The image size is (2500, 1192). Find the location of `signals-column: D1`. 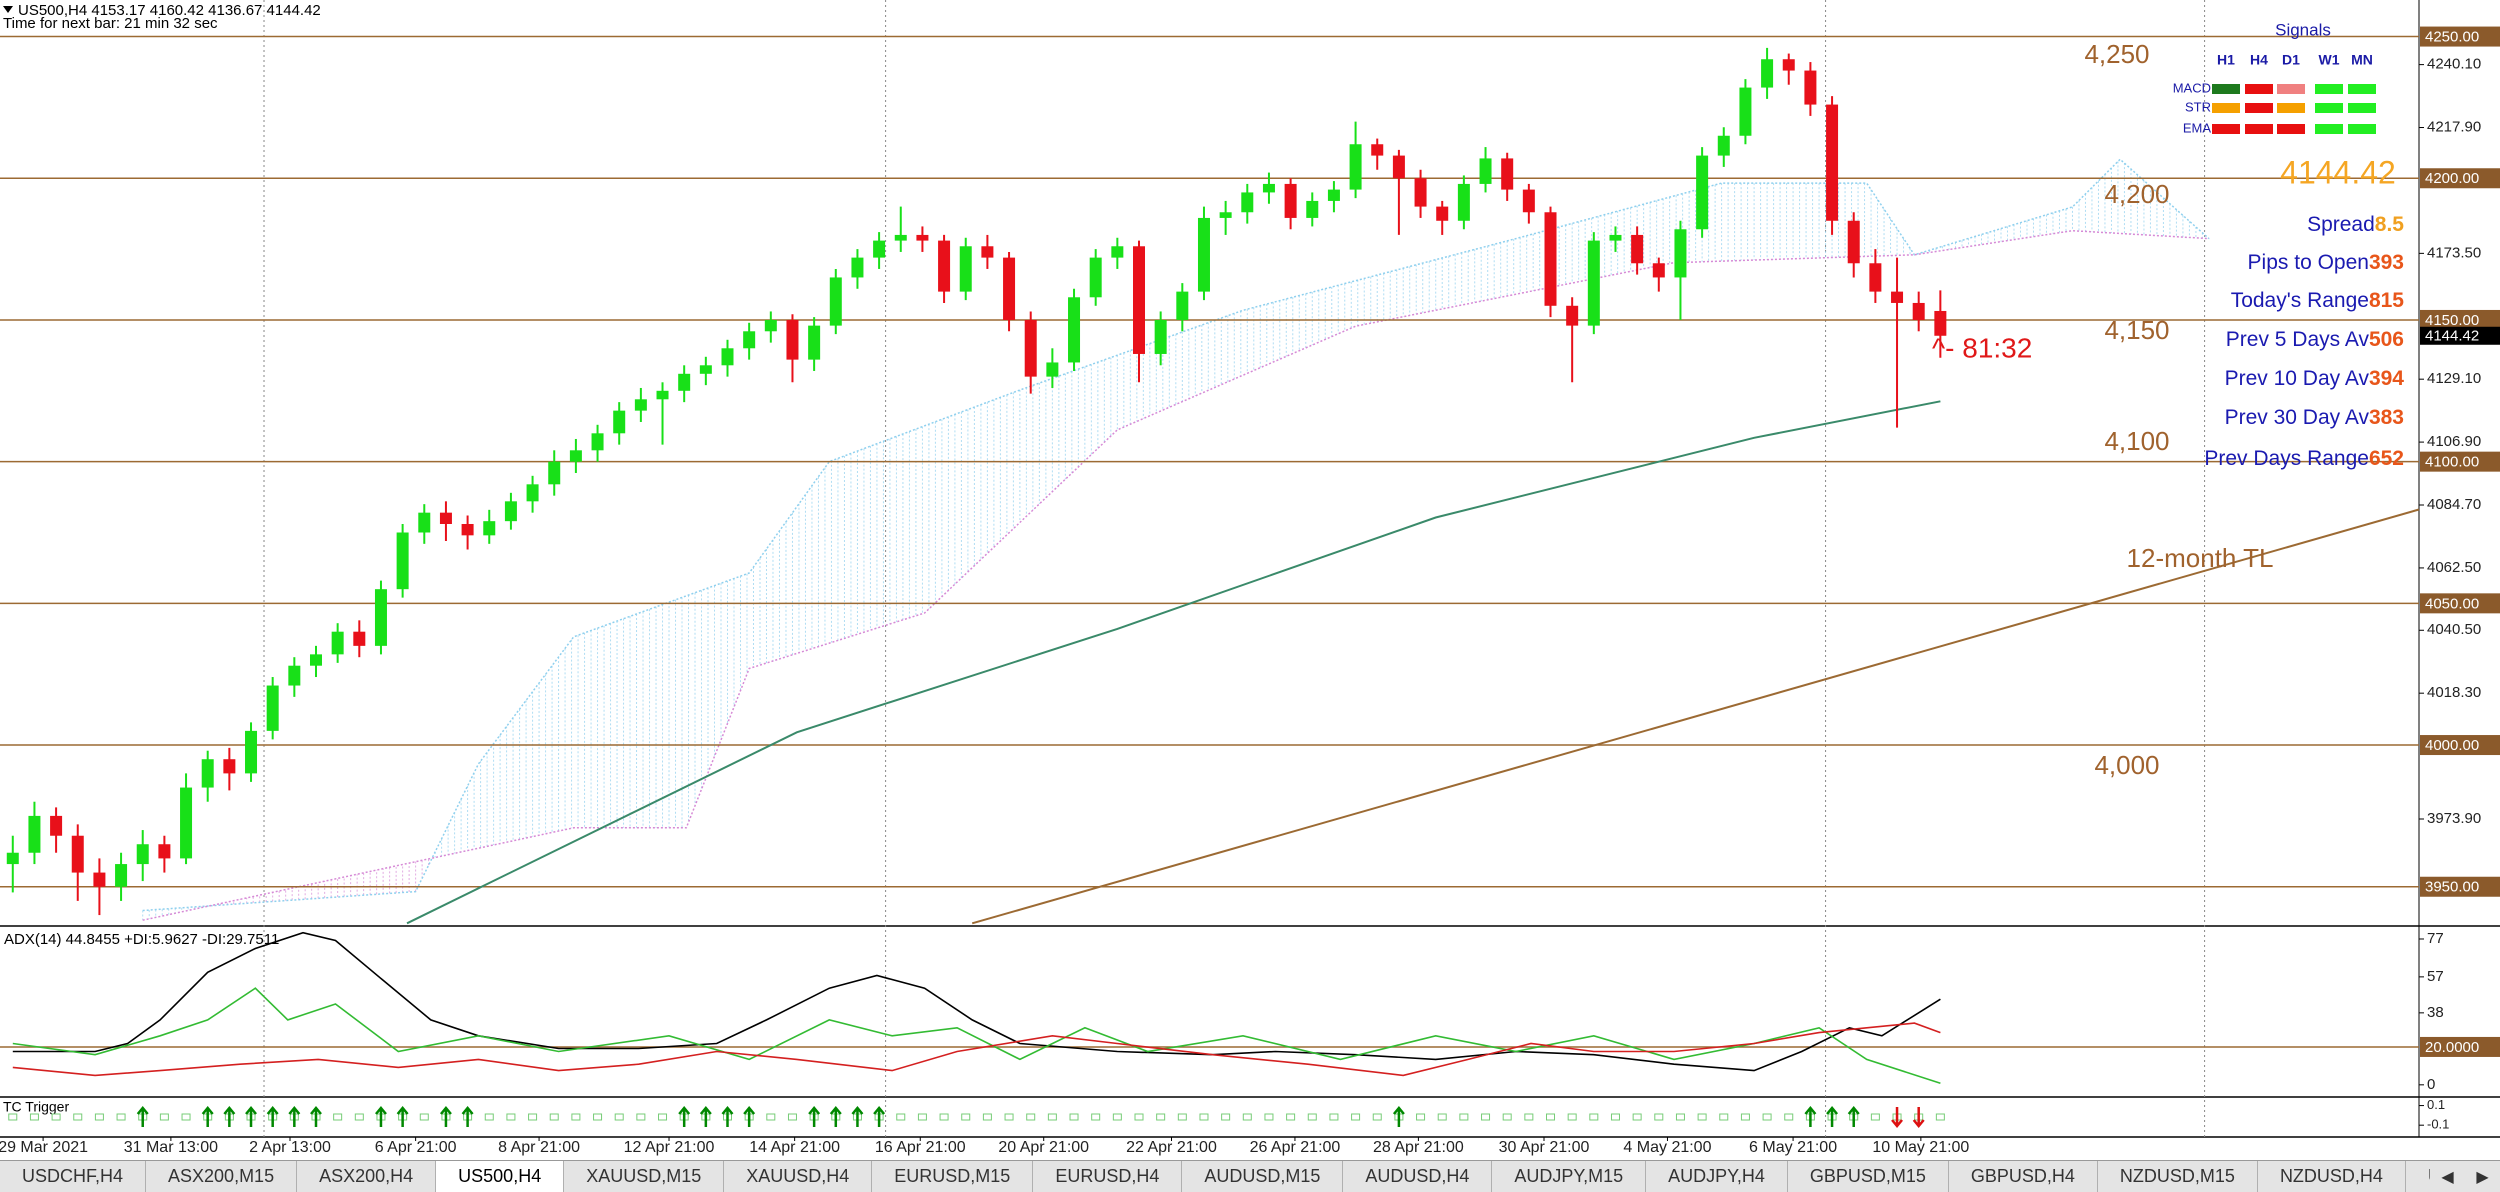

signals-column: D1 is located at coordinates (2291, 60).